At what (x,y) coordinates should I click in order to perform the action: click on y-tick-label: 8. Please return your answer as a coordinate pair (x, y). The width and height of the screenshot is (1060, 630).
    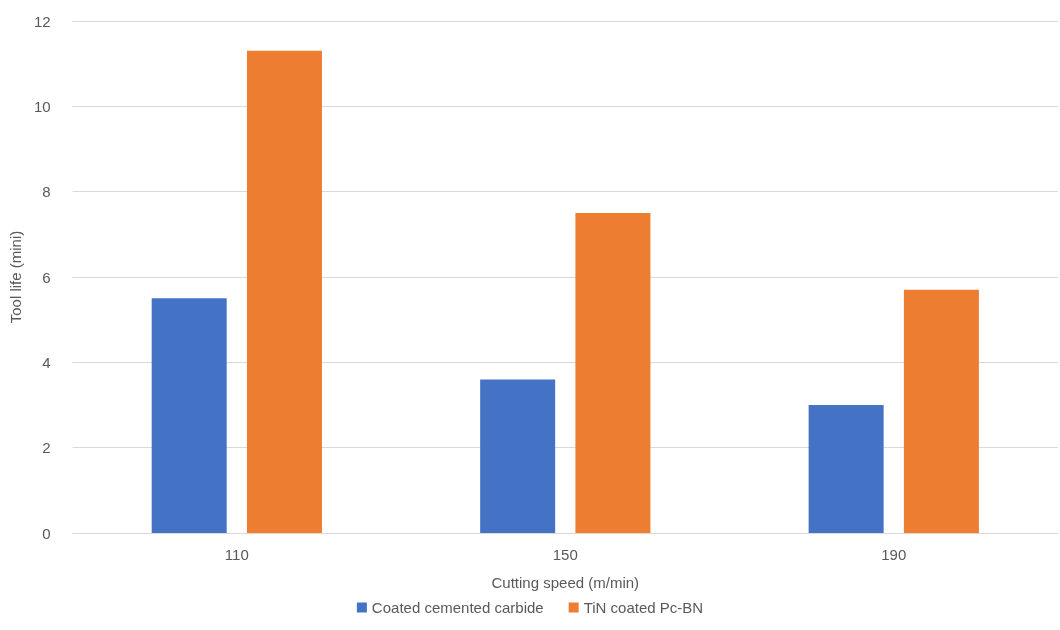
    Looking at the image, I should click on (46, 192).